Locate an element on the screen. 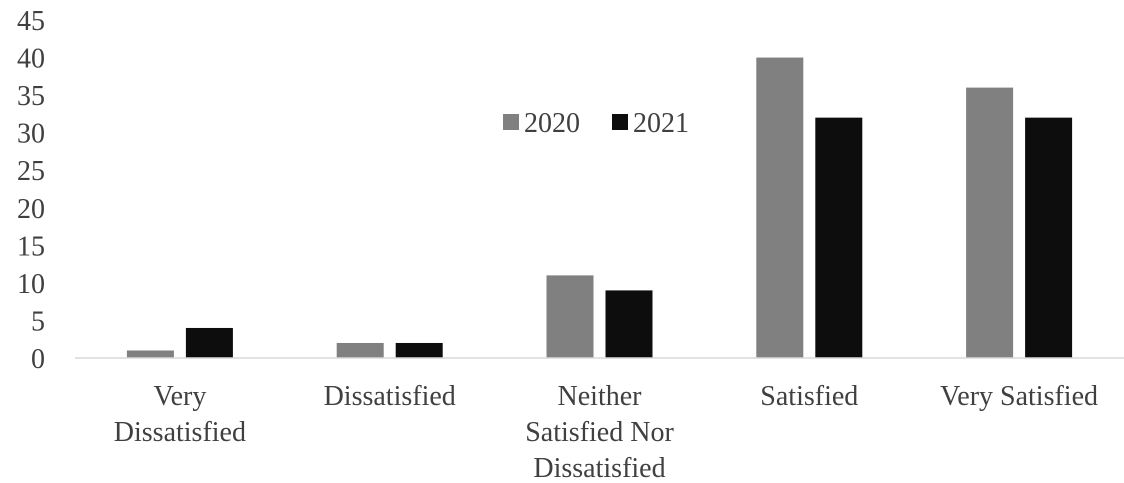 The width and height of the screenshot is (1124, 483). legend: 2020 2021 is located at coordinates (596, 123).